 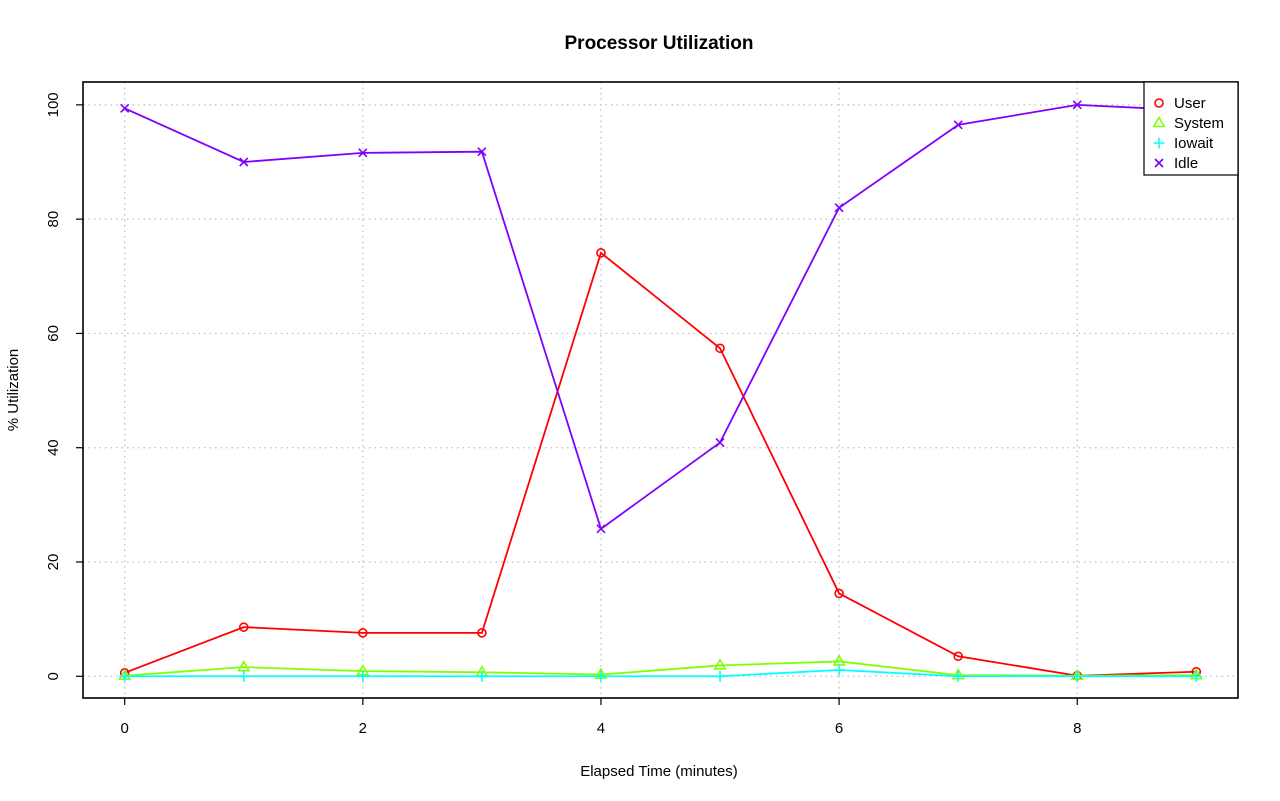 I want to click on series-line-iowait, so click(x=660, y=673).